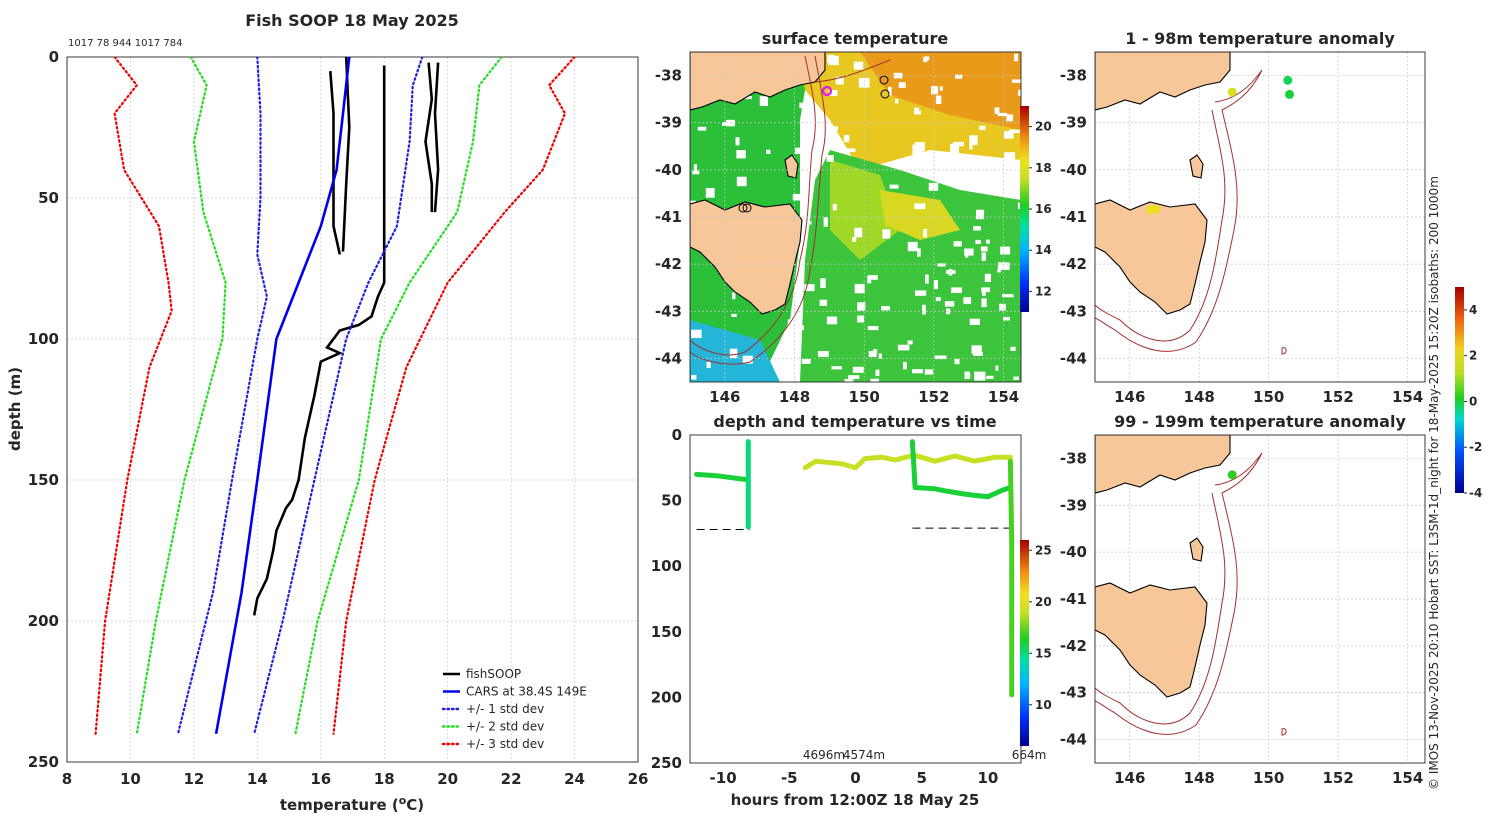  I want to click on profile-xlabel: temperature (oC), so click(352, 804).